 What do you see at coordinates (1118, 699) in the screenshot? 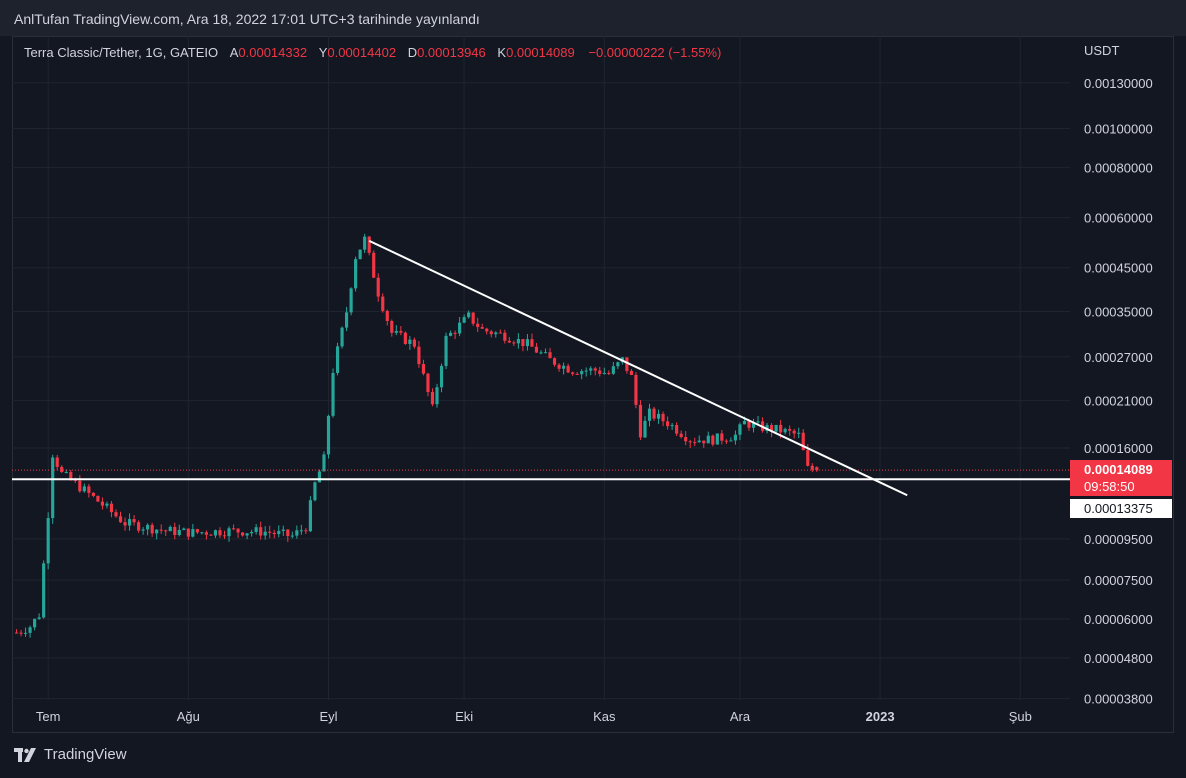
I see `y-tick-label: 0.00003800` at bounding box center [1118, 699].